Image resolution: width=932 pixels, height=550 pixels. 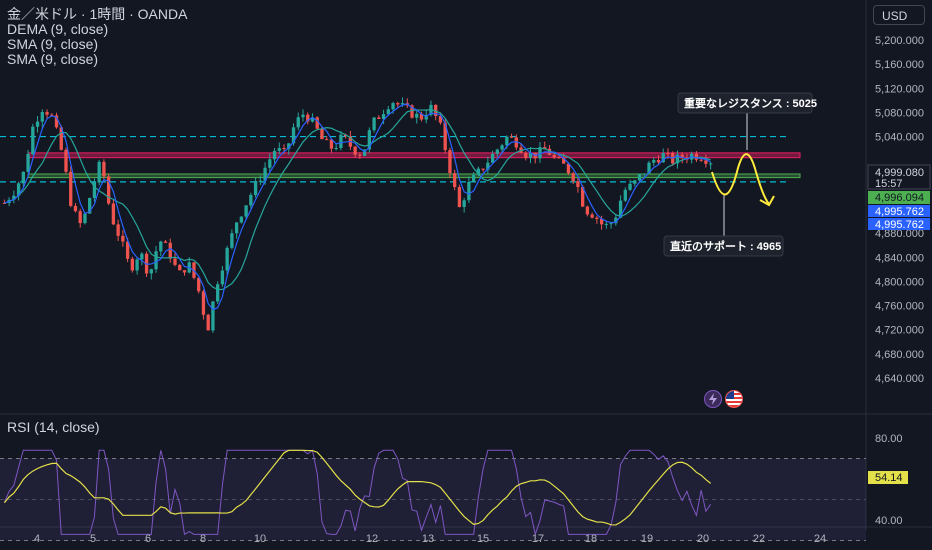 What do you see at coordinates (899, 15) in the screenshot?
I see `currency-button: USD` at bounding box center [899, 15].